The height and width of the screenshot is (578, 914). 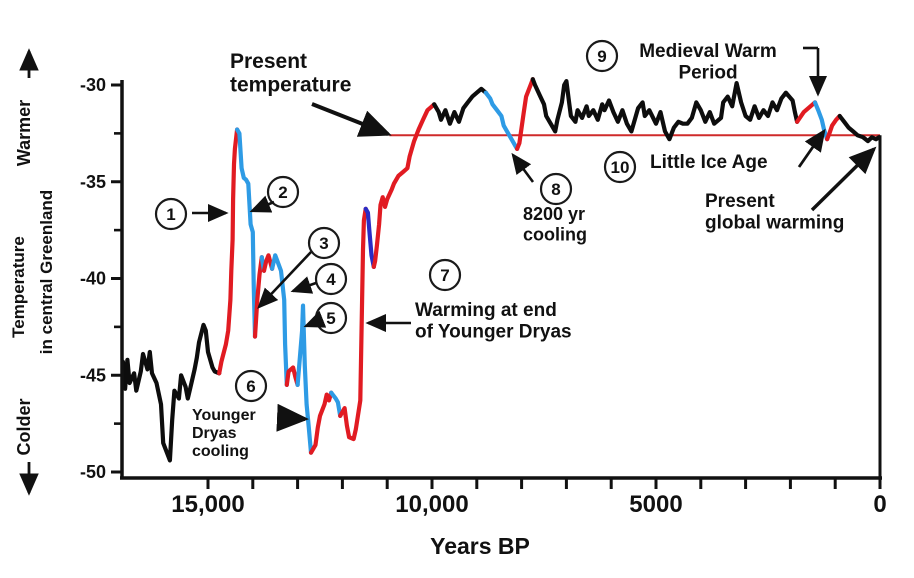 What do you see at coordinates (207, 504) in the screenshot?
I see `x-tick-label: 15,000` at bounding box center [207, 504].